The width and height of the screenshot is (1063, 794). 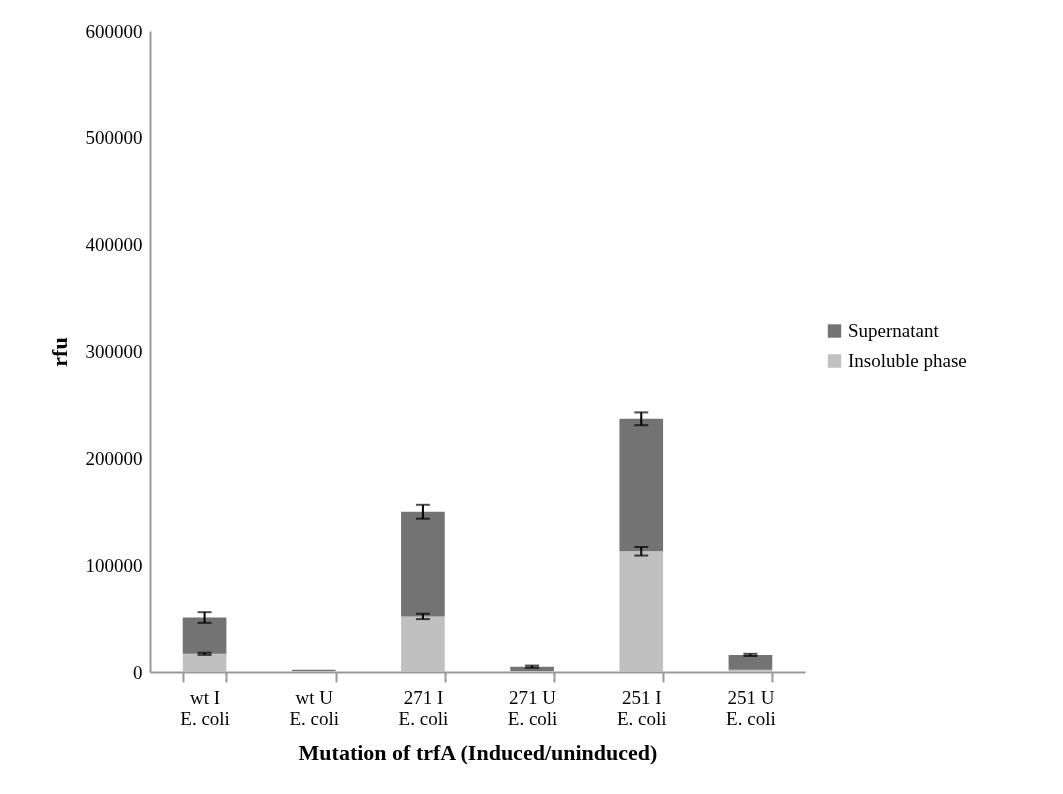 I want to click on y-tick-label: 500000, so click(x=114, y=138).